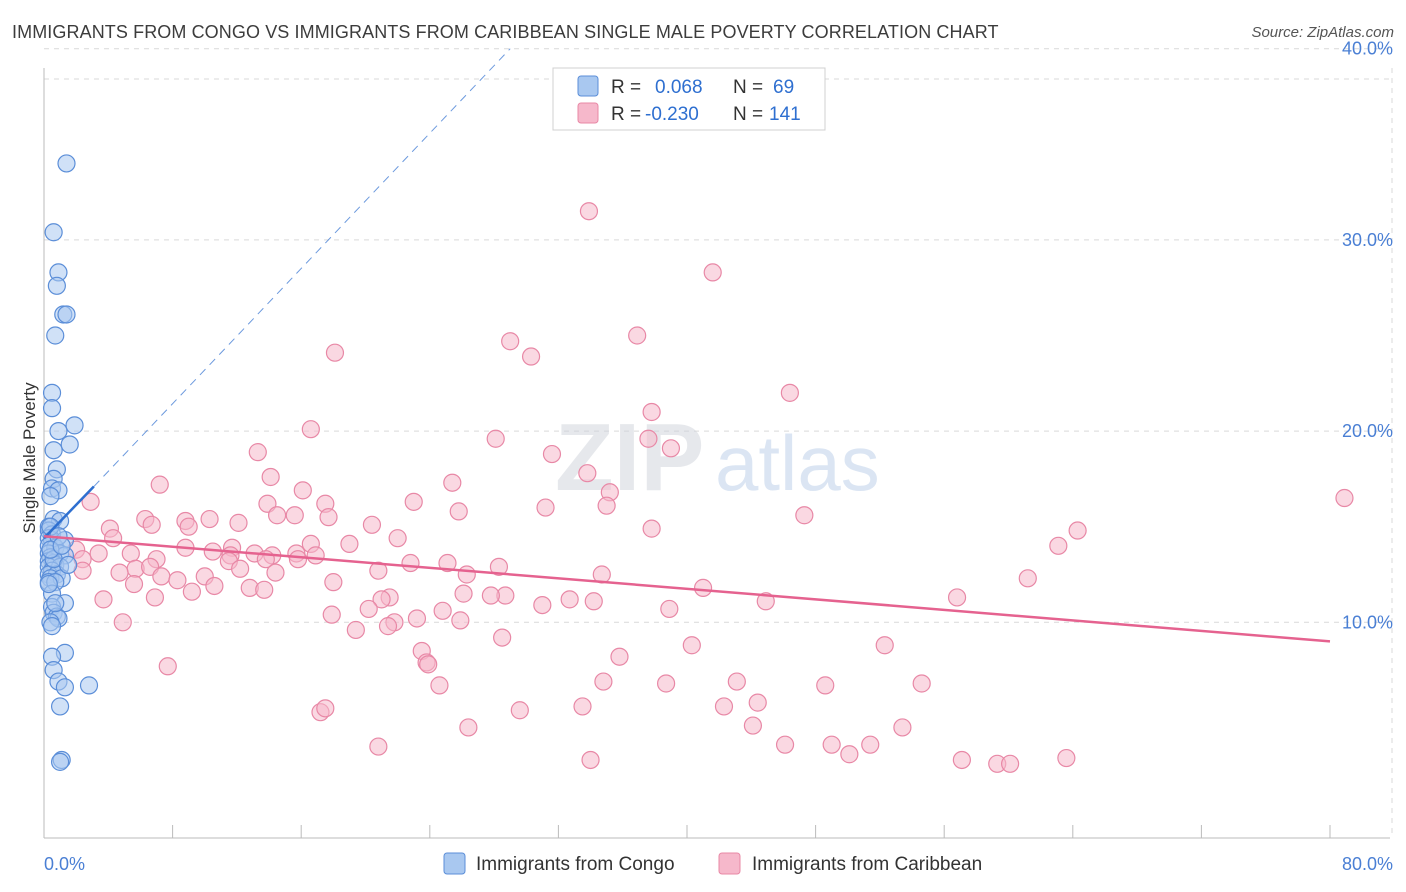 This screenshot has height=892, width=1406. Describe the element at coordinates (867, 864) in the screenshot. I see `bottom-legend-label-caribbean: Immigrants from Caribbean` at that location.